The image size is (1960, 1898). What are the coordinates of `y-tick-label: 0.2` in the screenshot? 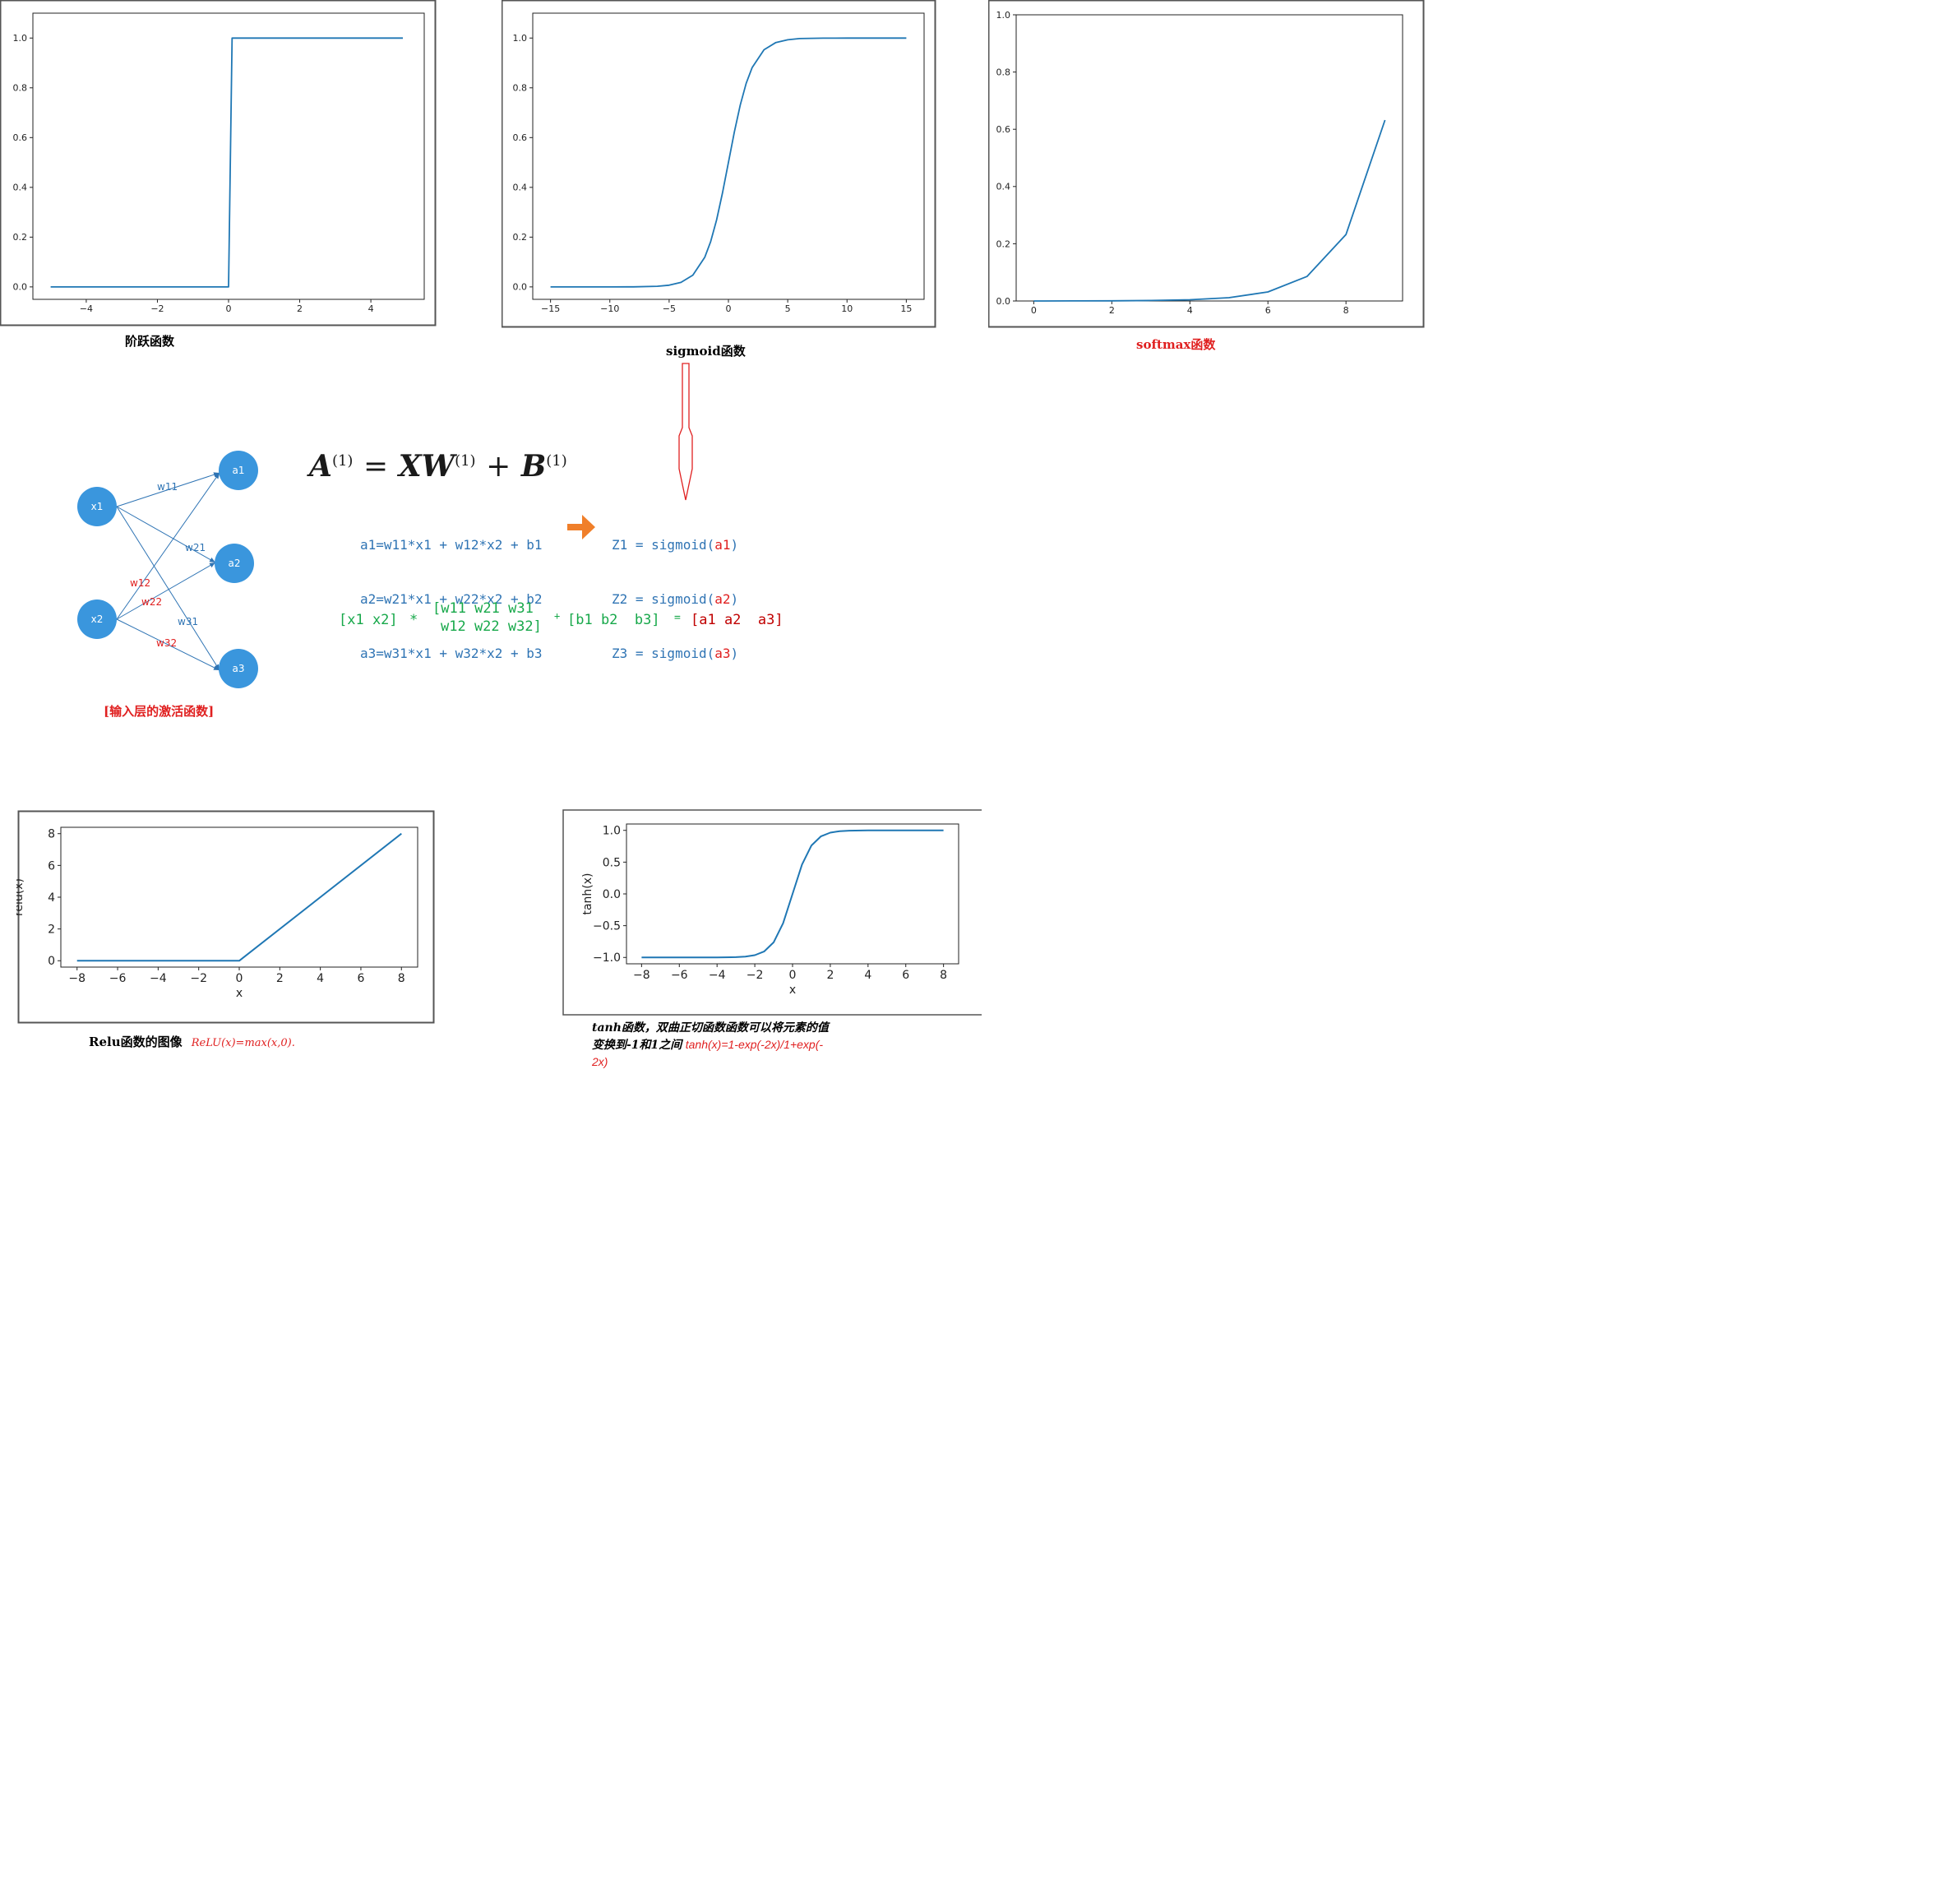 It's located at (1003, 243).